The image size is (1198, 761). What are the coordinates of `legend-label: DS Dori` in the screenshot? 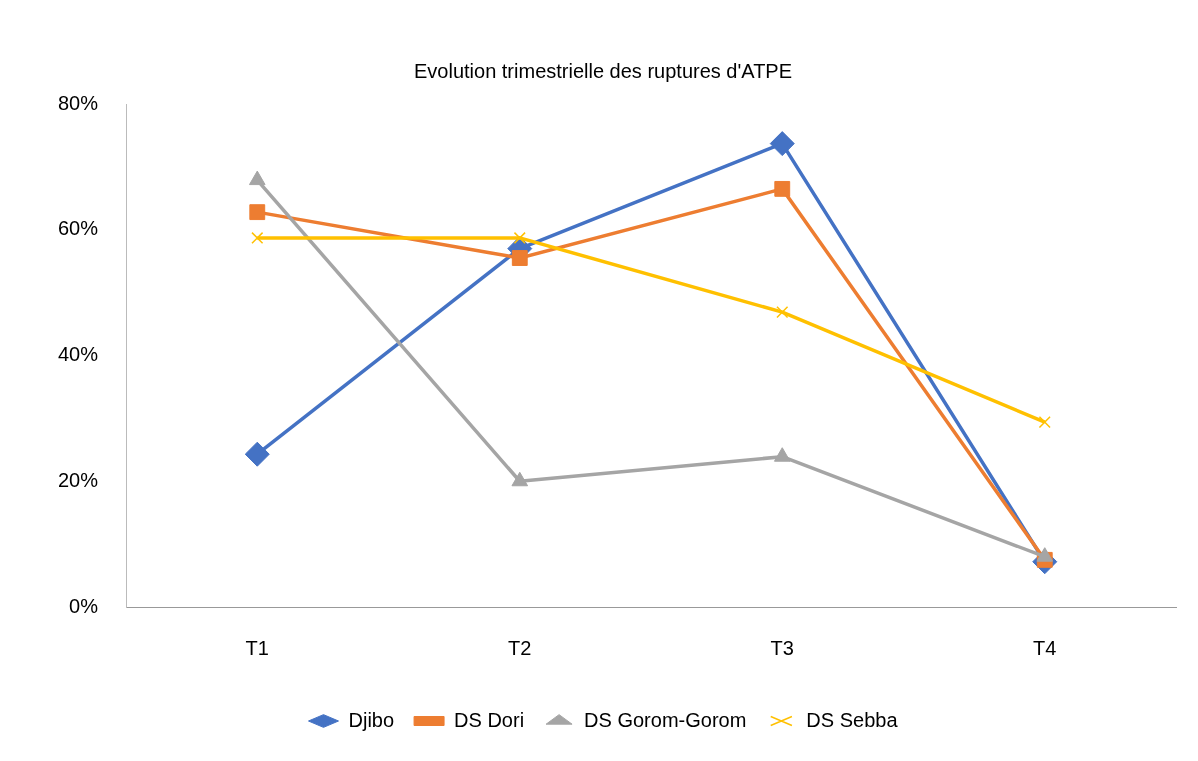 It's located at (489, 719).